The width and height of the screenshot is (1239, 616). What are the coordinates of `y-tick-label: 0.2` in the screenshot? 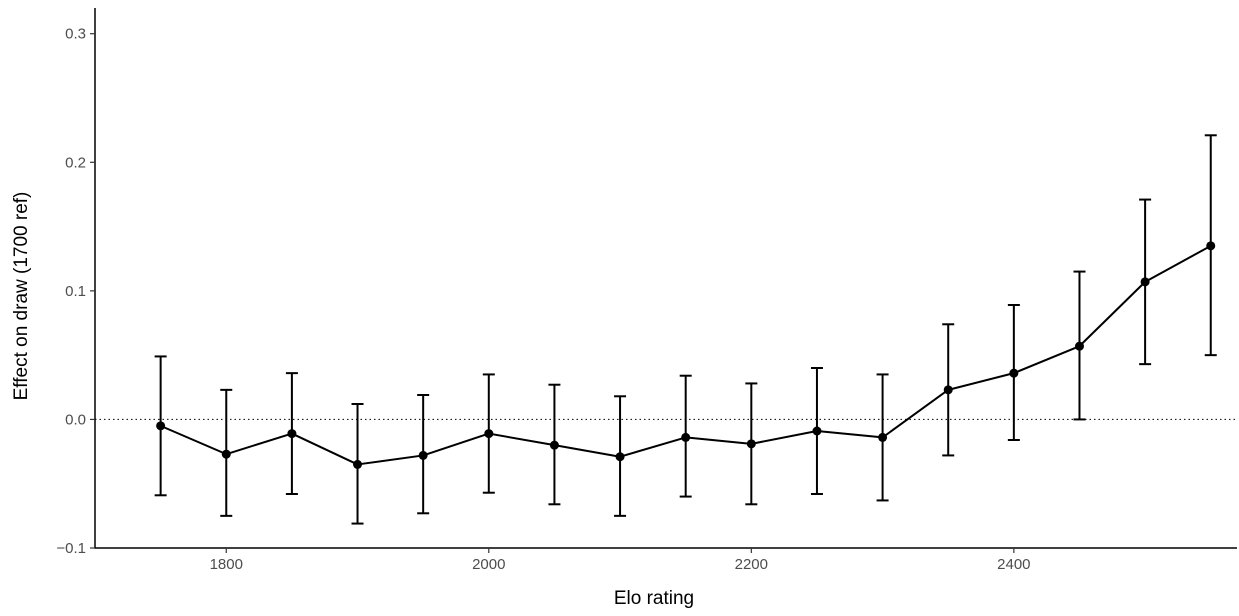 It's located at (75, 162).